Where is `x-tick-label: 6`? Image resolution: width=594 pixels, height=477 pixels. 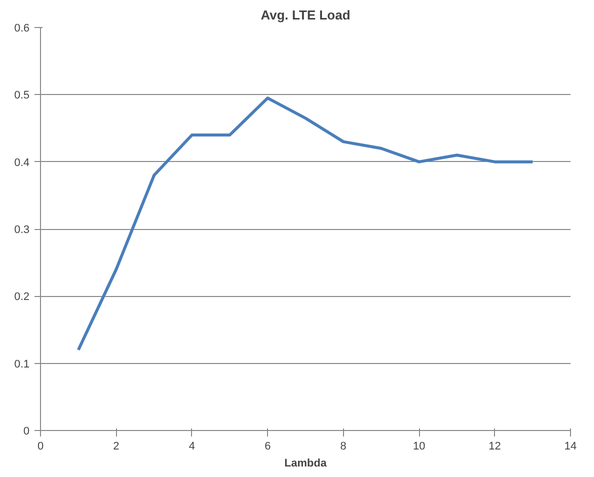 x-tick-label: 6 is located at coordinates (267, 446).